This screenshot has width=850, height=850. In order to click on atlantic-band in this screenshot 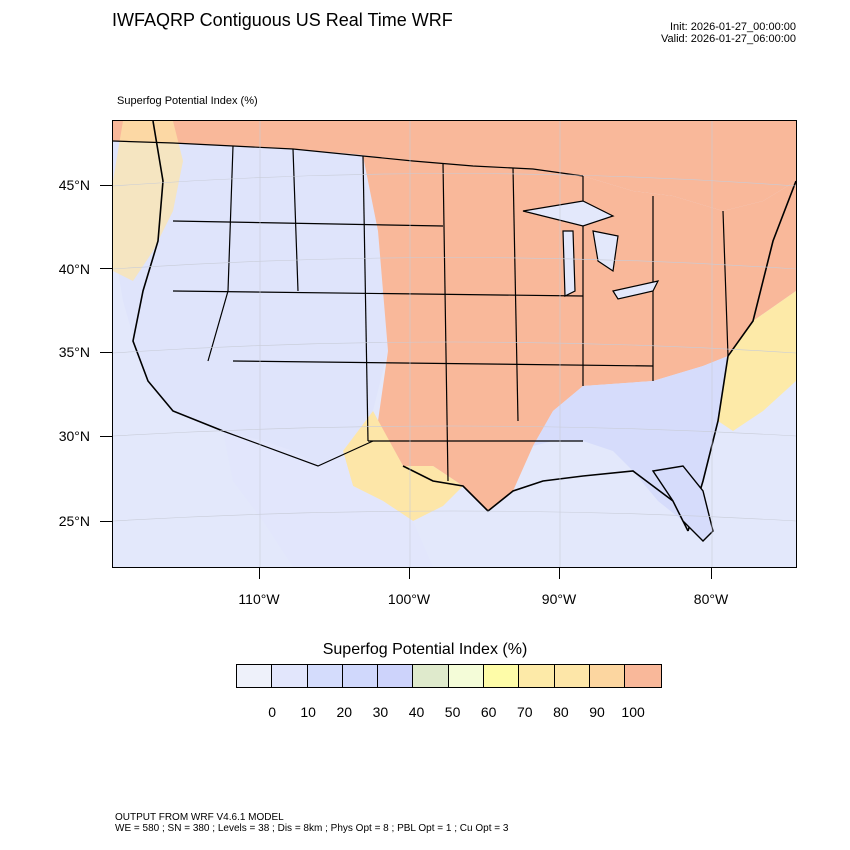, I will do `click(757, 361)`.